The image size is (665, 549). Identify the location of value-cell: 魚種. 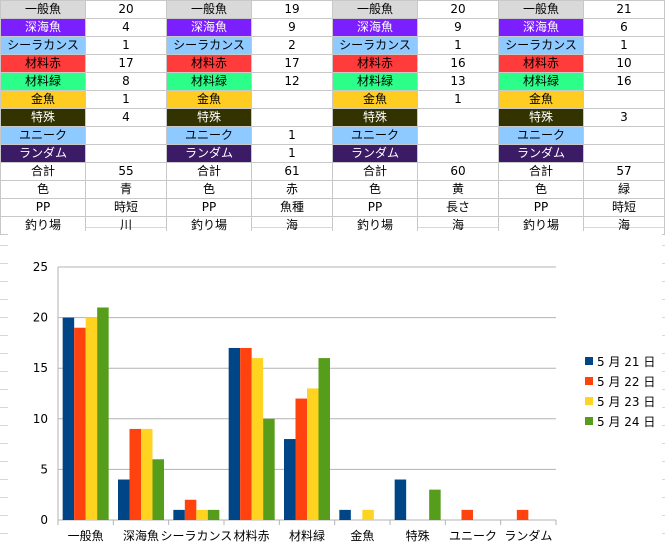
(292, 207).